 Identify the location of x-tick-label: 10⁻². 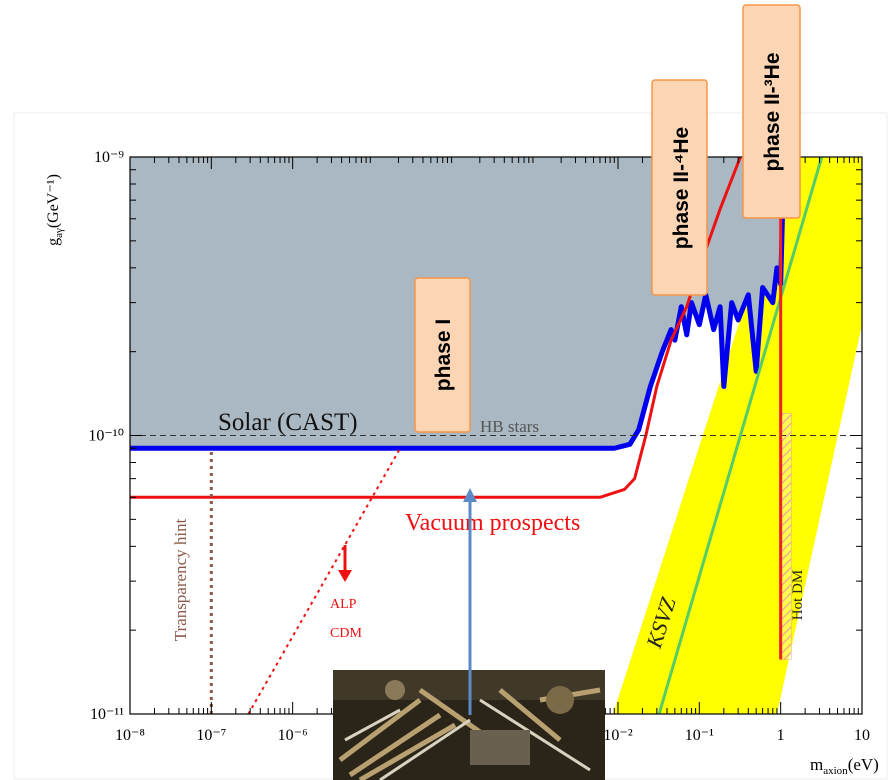
(617, 735).